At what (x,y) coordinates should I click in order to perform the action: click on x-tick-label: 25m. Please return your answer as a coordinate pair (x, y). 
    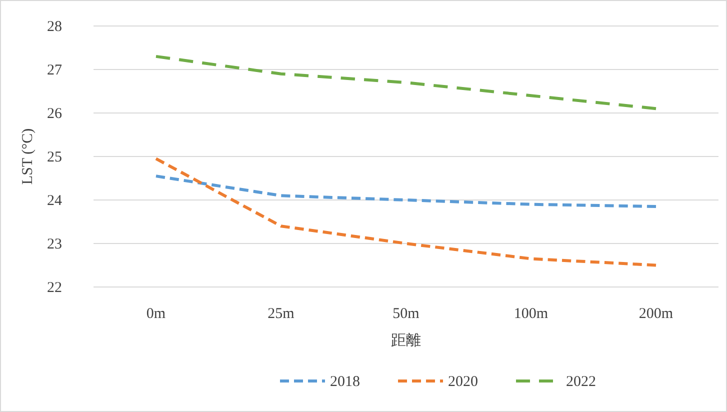
    Looking at the image, I should click on (281, 314).